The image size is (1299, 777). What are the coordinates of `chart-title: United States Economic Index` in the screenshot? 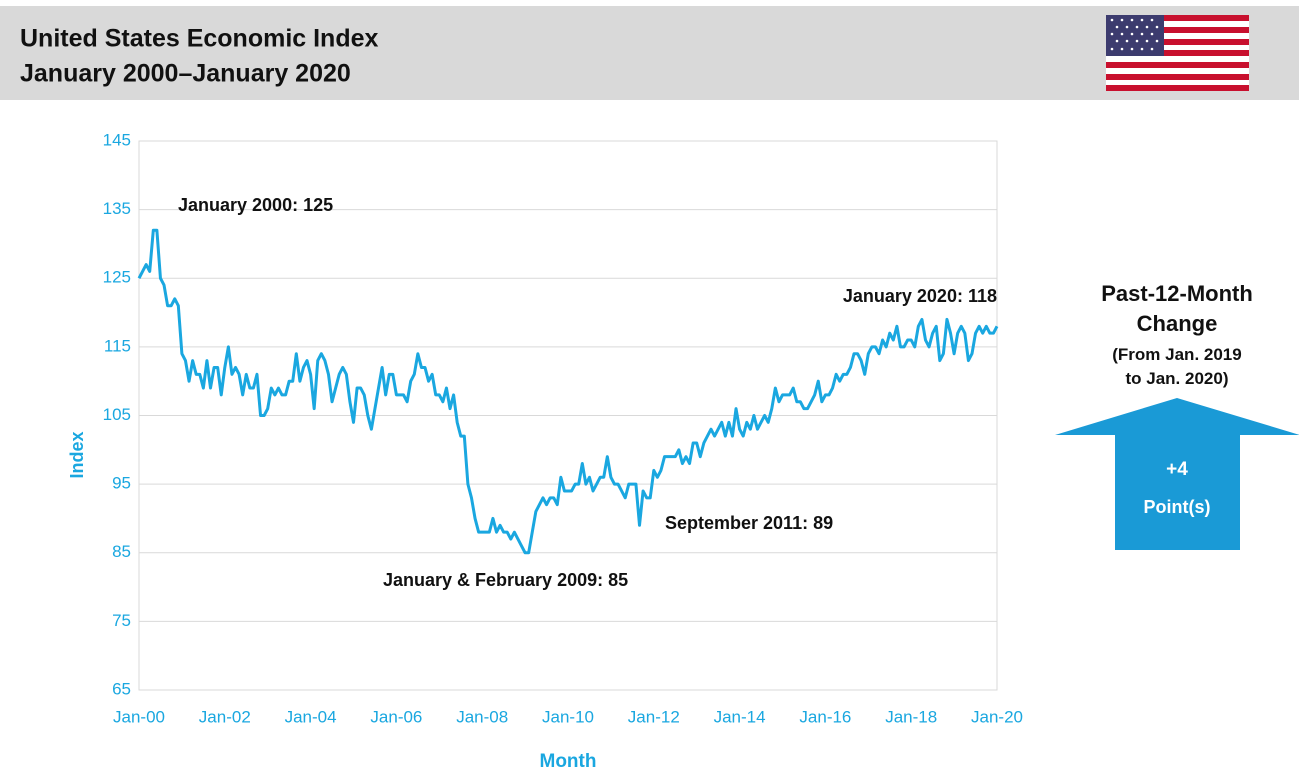 It's located at (199, 39).